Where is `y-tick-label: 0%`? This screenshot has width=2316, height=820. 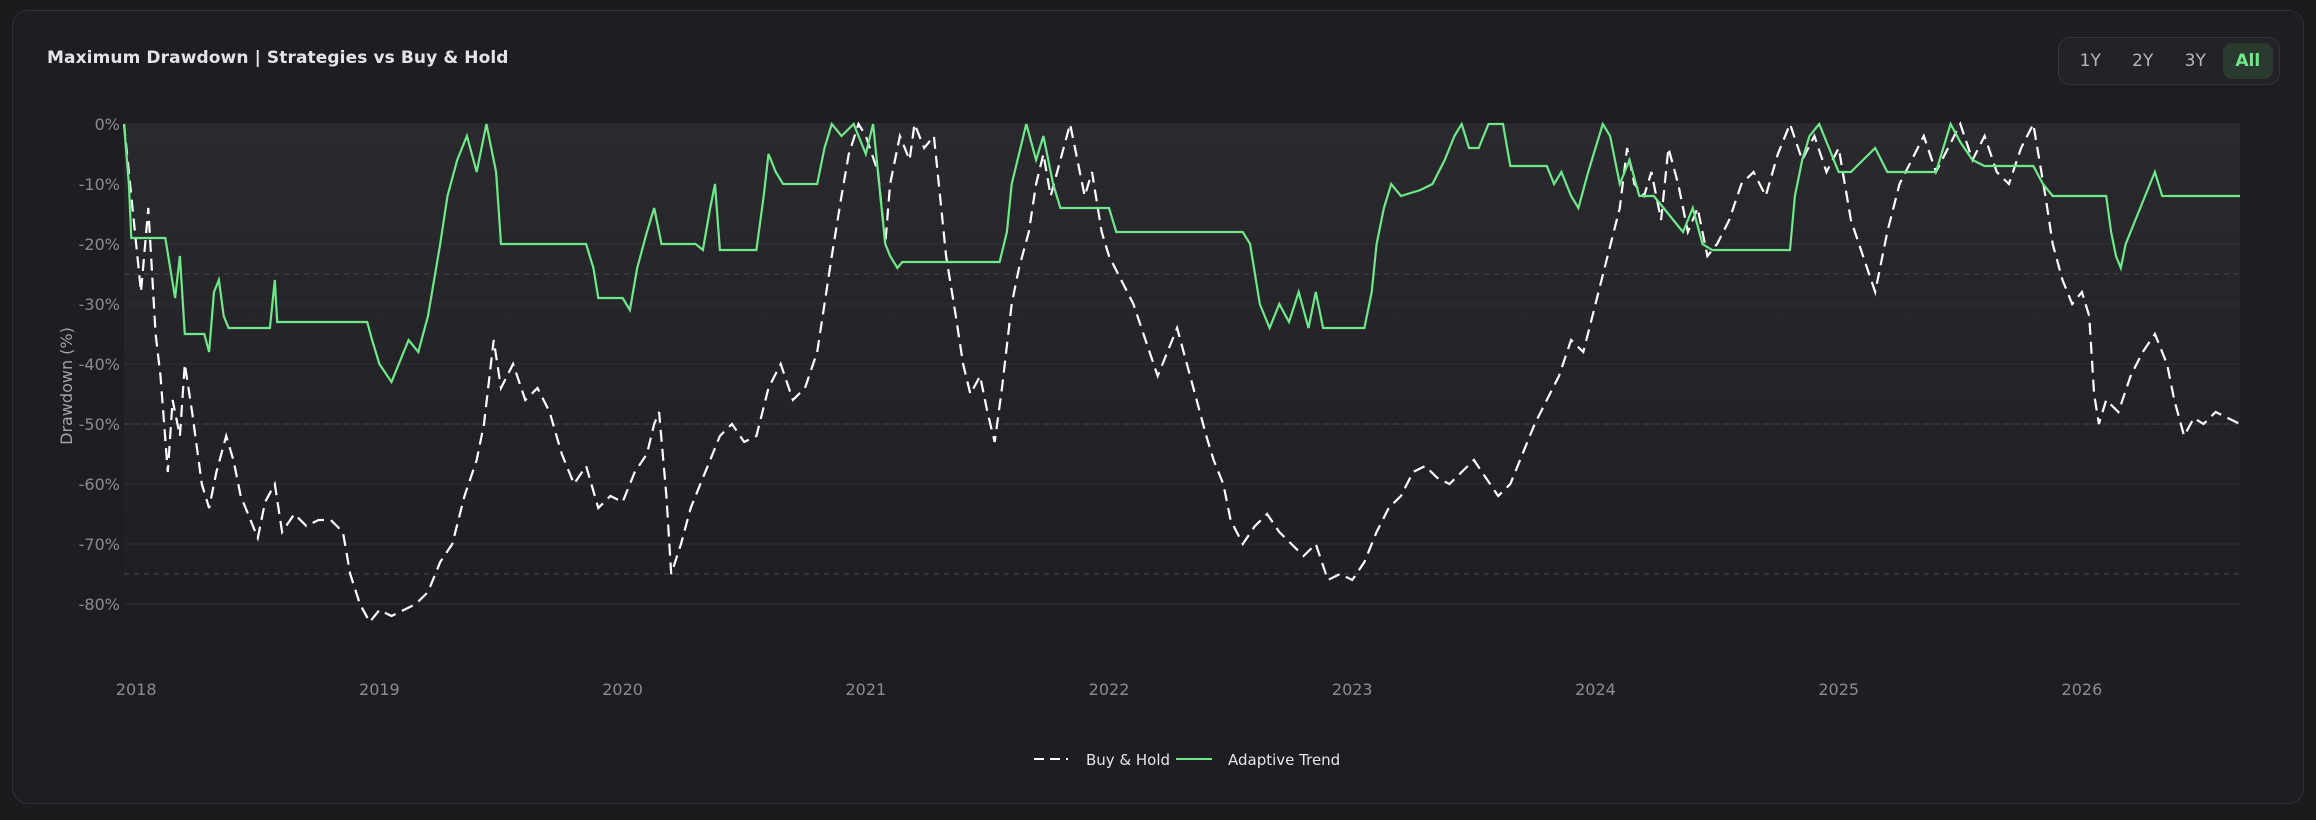
y-tick-label: 0% is located at coordinates (107, 124).